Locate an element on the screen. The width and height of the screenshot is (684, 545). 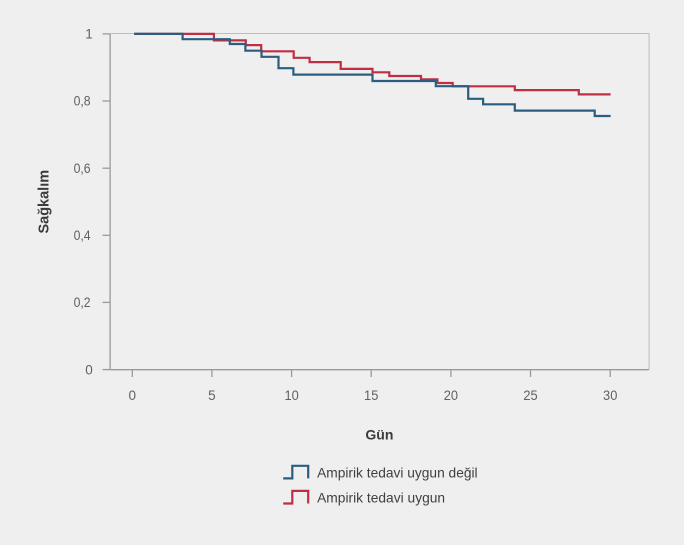
svg-text: 30 is located at coordinates (610, 395).